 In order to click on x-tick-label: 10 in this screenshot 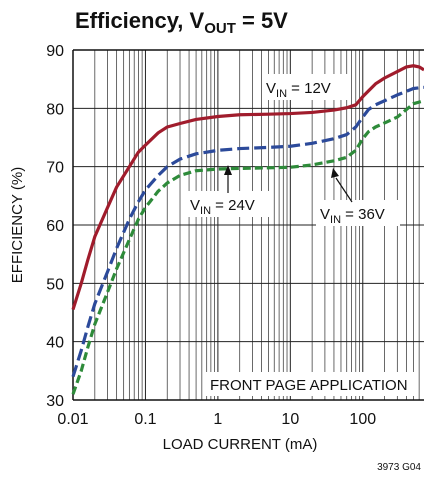, I will do `click(290, 419)`.